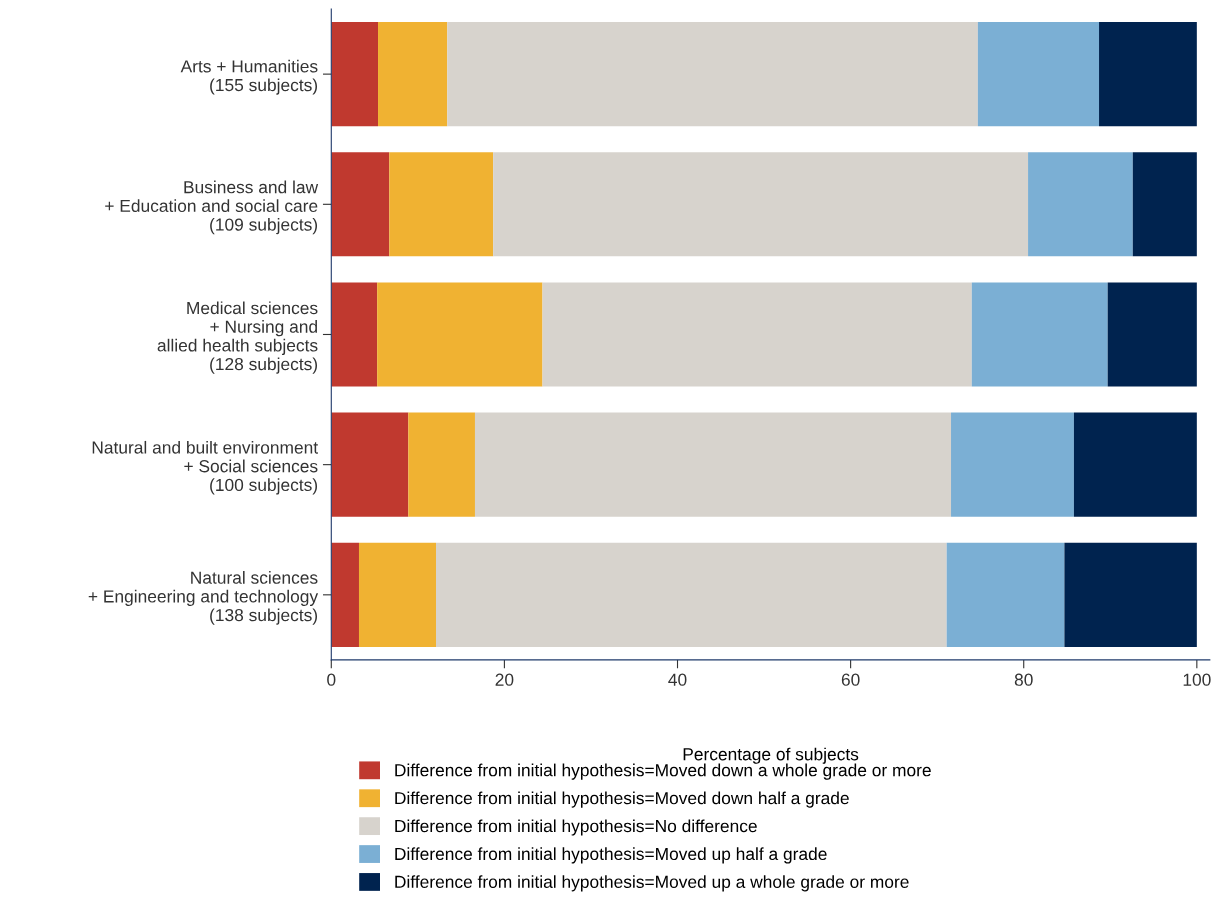 The width and height of the screenshot is (1227, 904). What do you see at coordinates (1197, 679) in the screenshot?
I see `x-tick-label: 100` at bounding box center [1197, 679].